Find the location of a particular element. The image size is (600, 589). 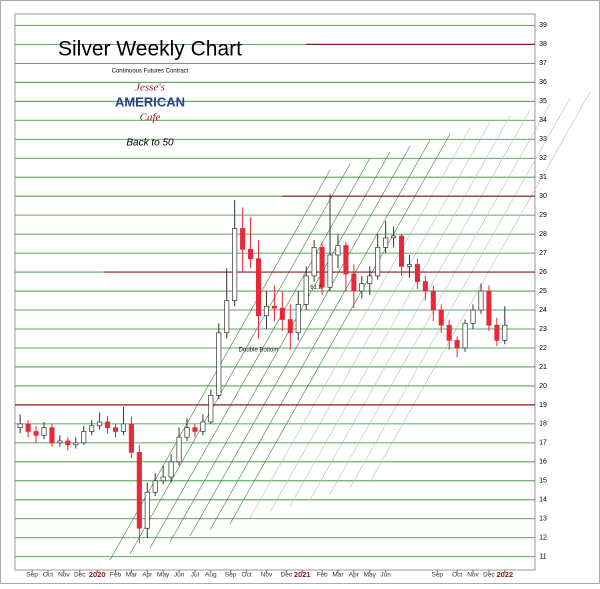

y-tick-label: 12 is located at coordinates (543, 538).